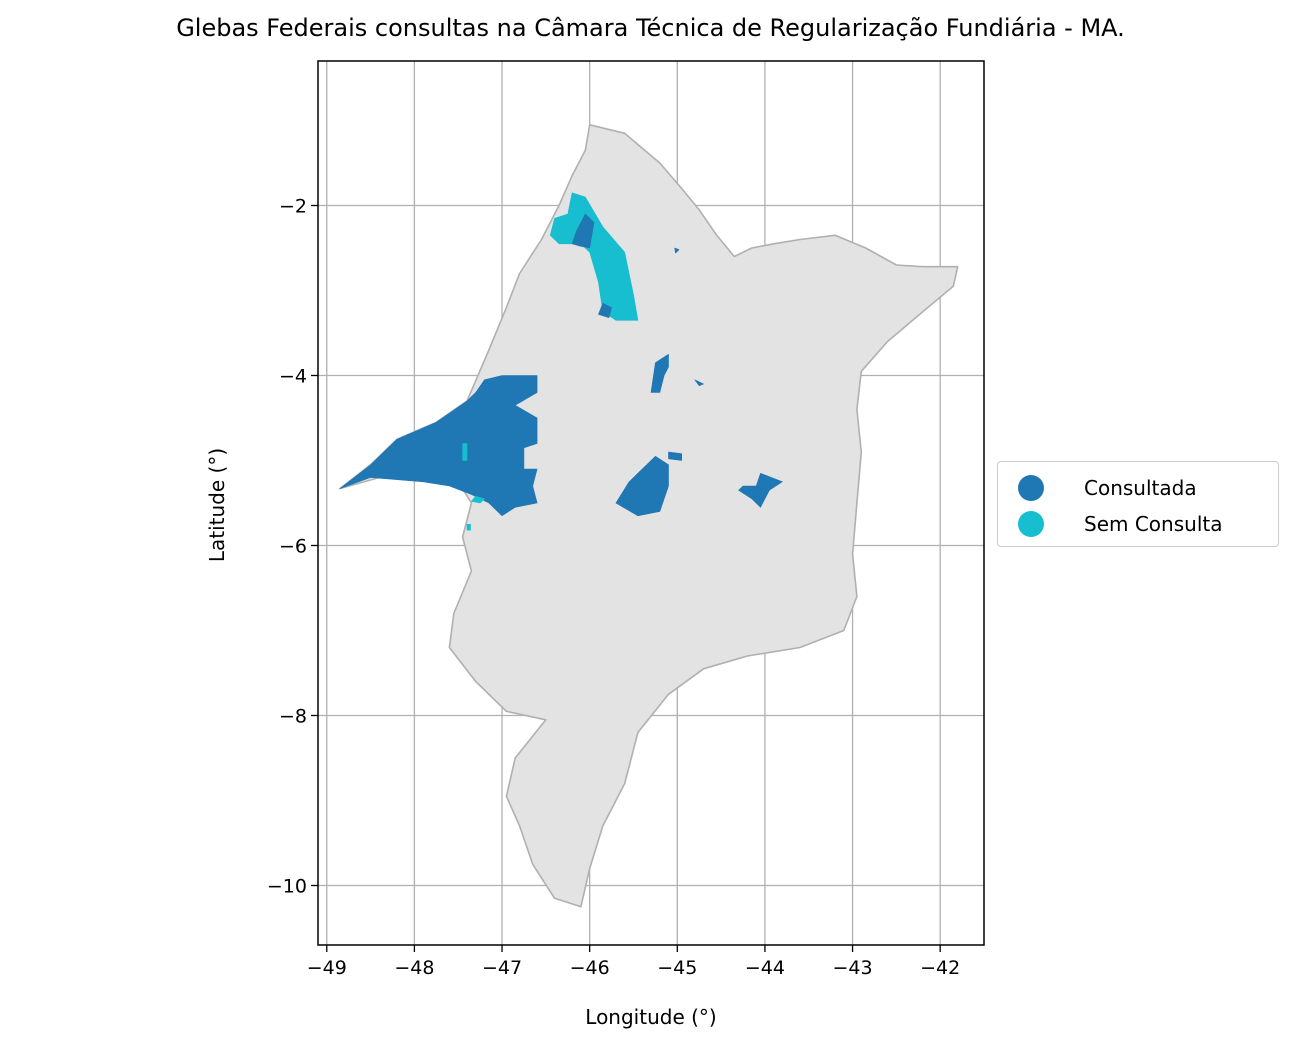  What do you see at coordinates (1140, 488) in the screenshot?
I see `legend-label-consultada: Consultada` at bounding box center [1140, 488].